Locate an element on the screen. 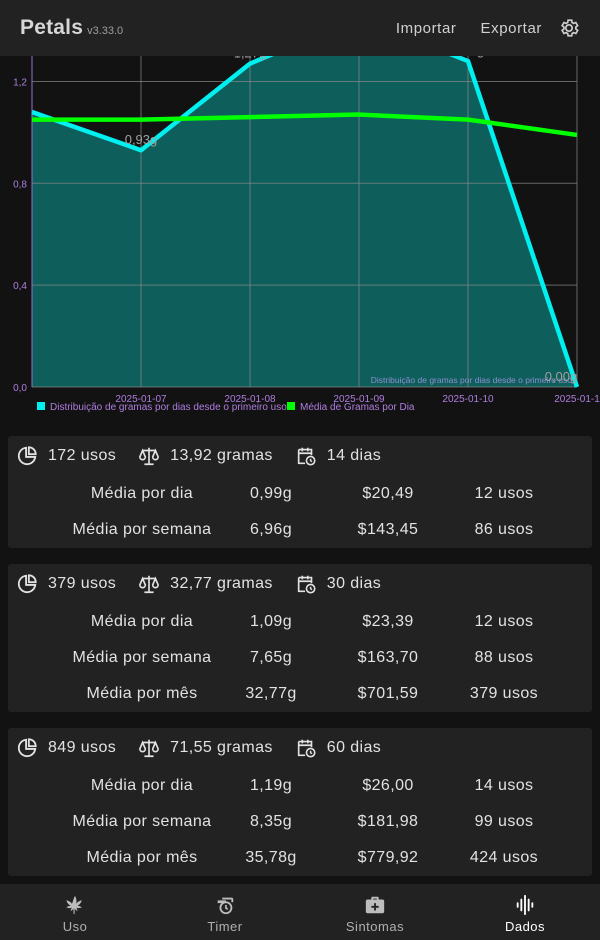  card-header: 379 usos 32,77 gramas 30 dias is located at coordinates (300, 584).